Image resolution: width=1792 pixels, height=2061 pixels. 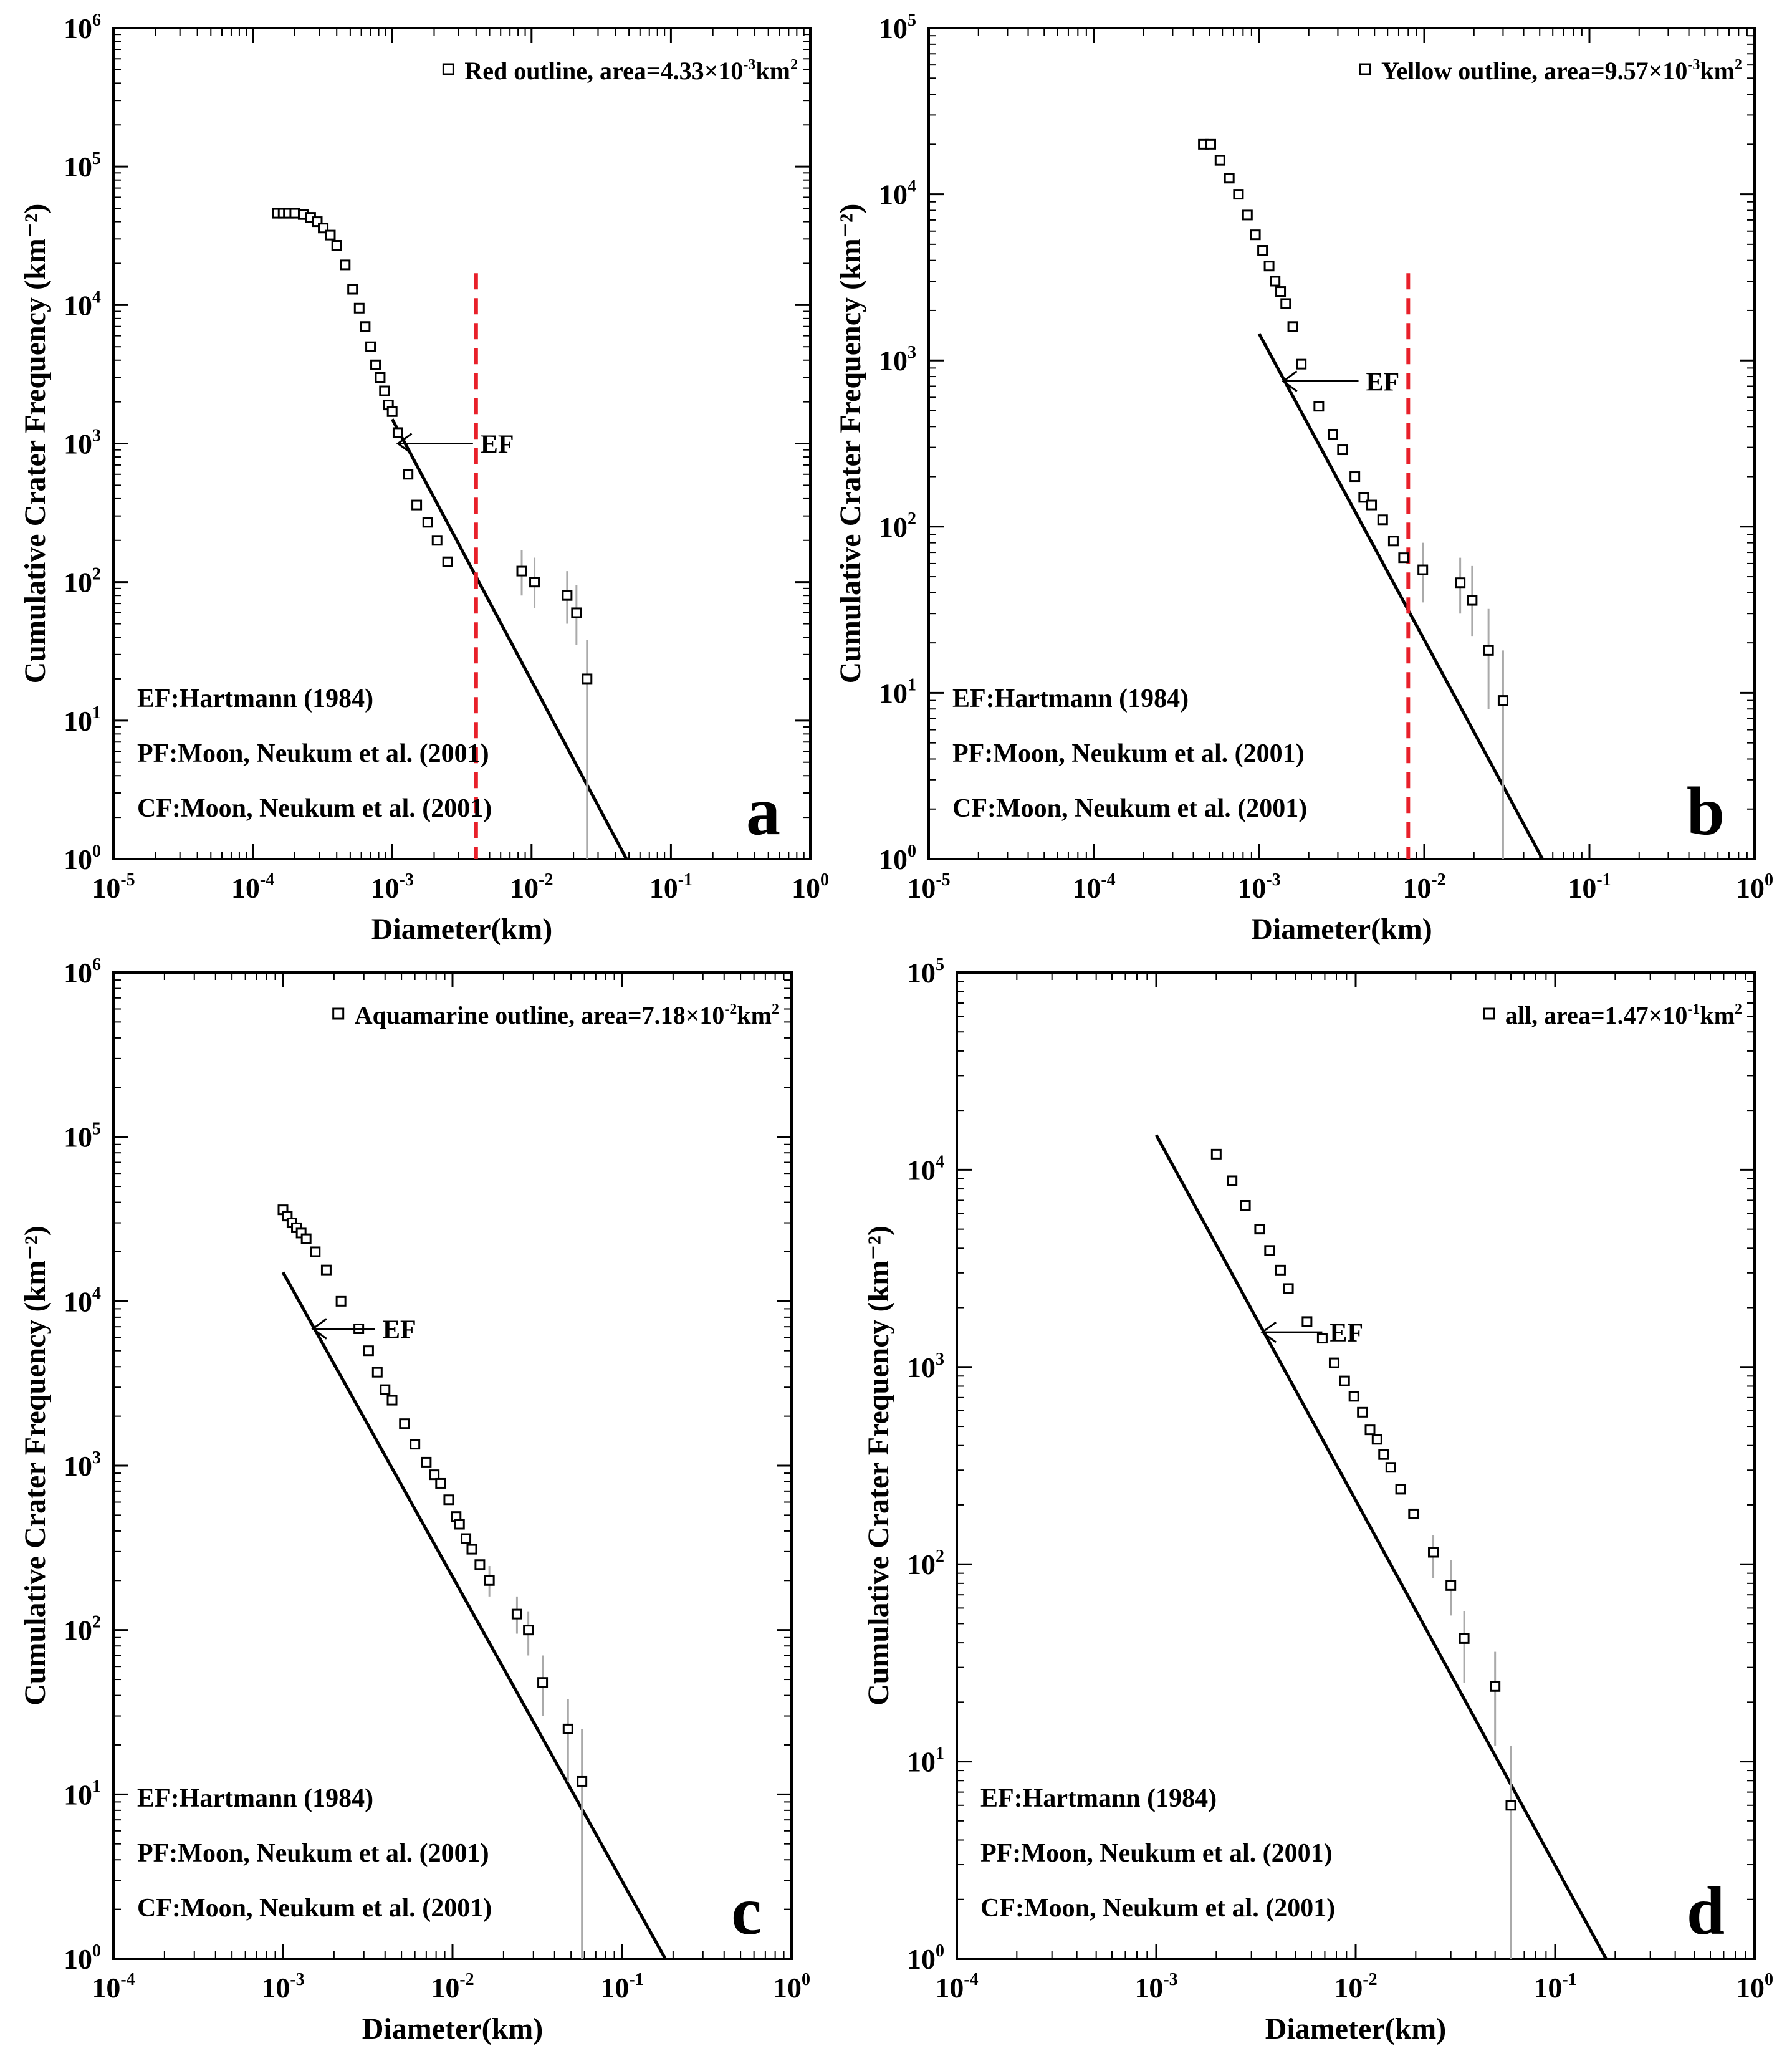 What do you see at coordinates (746, 1911) in the screenshot?
I see `panel-letter: c` at bounding box center [746, 1911].